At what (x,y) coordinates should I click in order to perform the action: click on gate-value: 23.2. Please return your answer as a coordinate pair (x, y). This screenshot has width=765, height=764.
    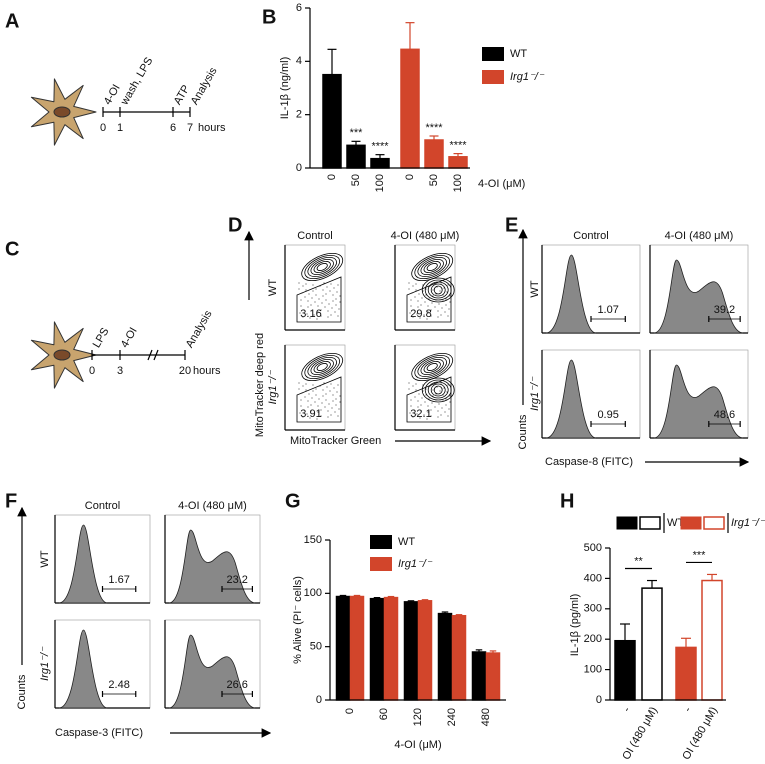
    Looking at the image, I should click on (236, 580).